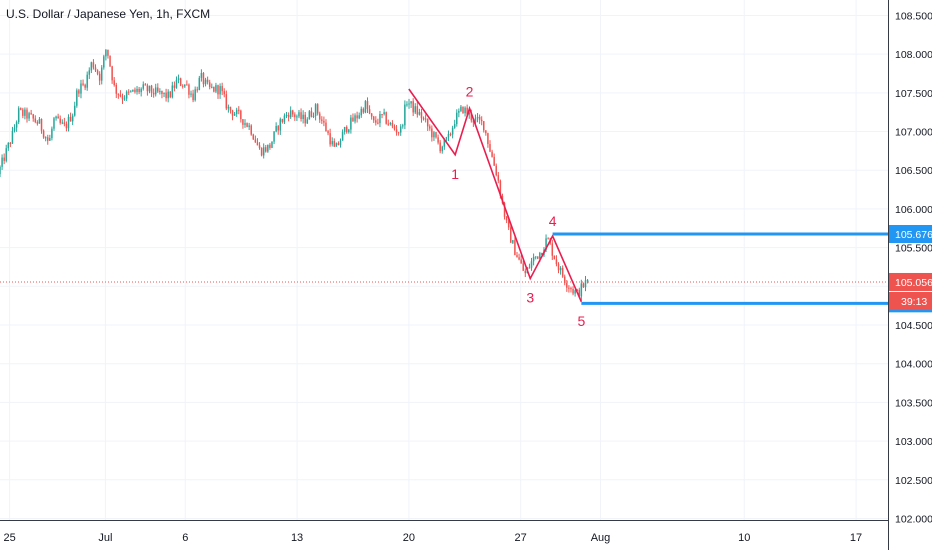 The image size is (932, 555). Describe the element at coordinates (601, 538) in the screenshot. I see `x-tick-label: Aug` at that location.